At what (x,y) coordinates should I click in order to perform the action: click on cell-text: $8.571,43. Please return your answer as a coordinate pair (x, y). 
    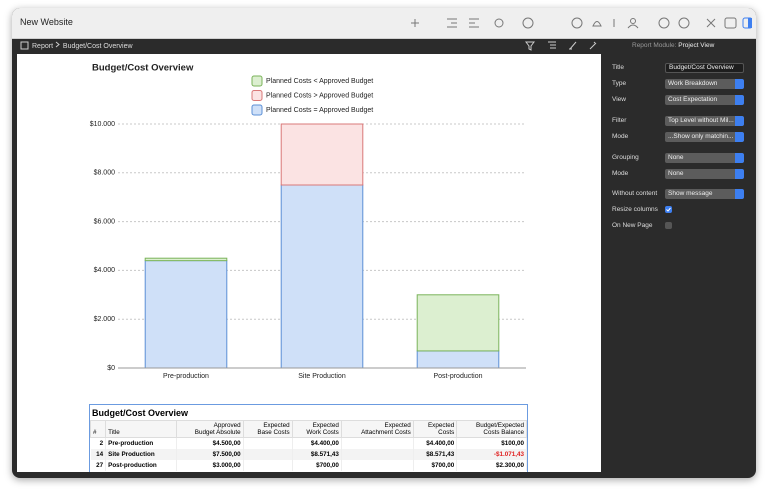
    Looking at the image, I should click on (440, 454).